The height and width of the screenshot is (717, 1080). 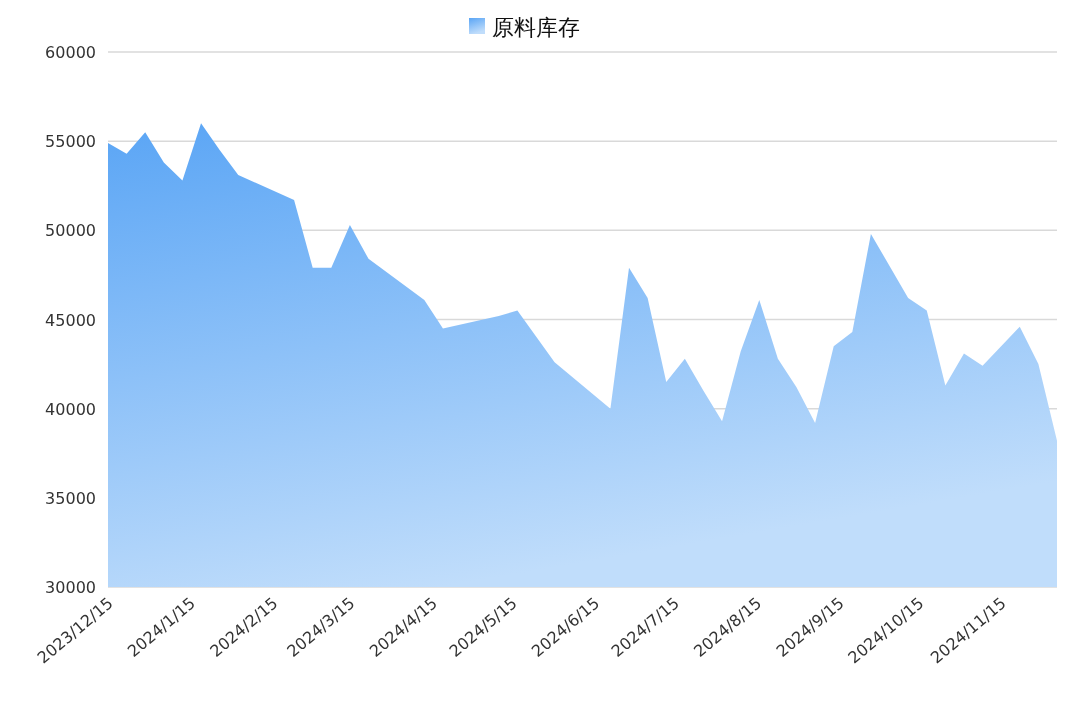 What do you see at coordinates (70, 409) in the screenshot?
I see `y-tick-label: 40000` at bounding box center [70, 409].